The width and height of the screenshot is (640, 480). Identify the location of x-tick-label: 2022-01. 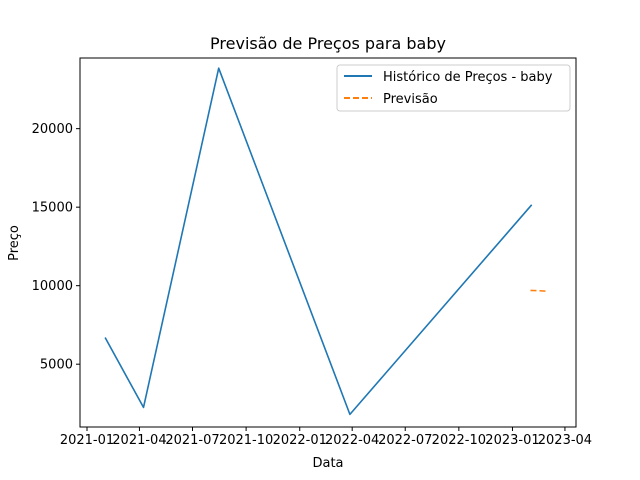
(300, 440).